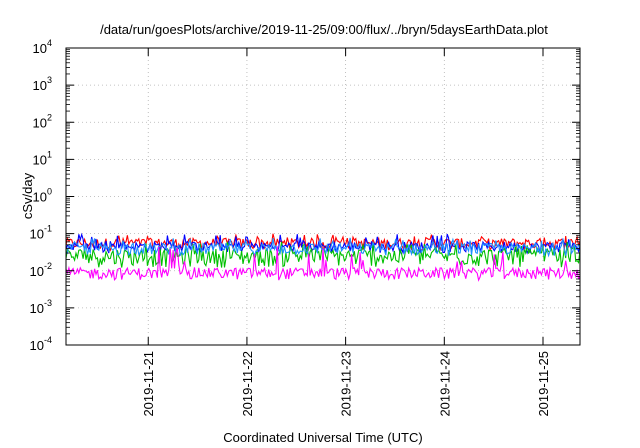 The image size is (640, 448). I want to click on y-tick-label: 10⁻³, so click(41, 307).